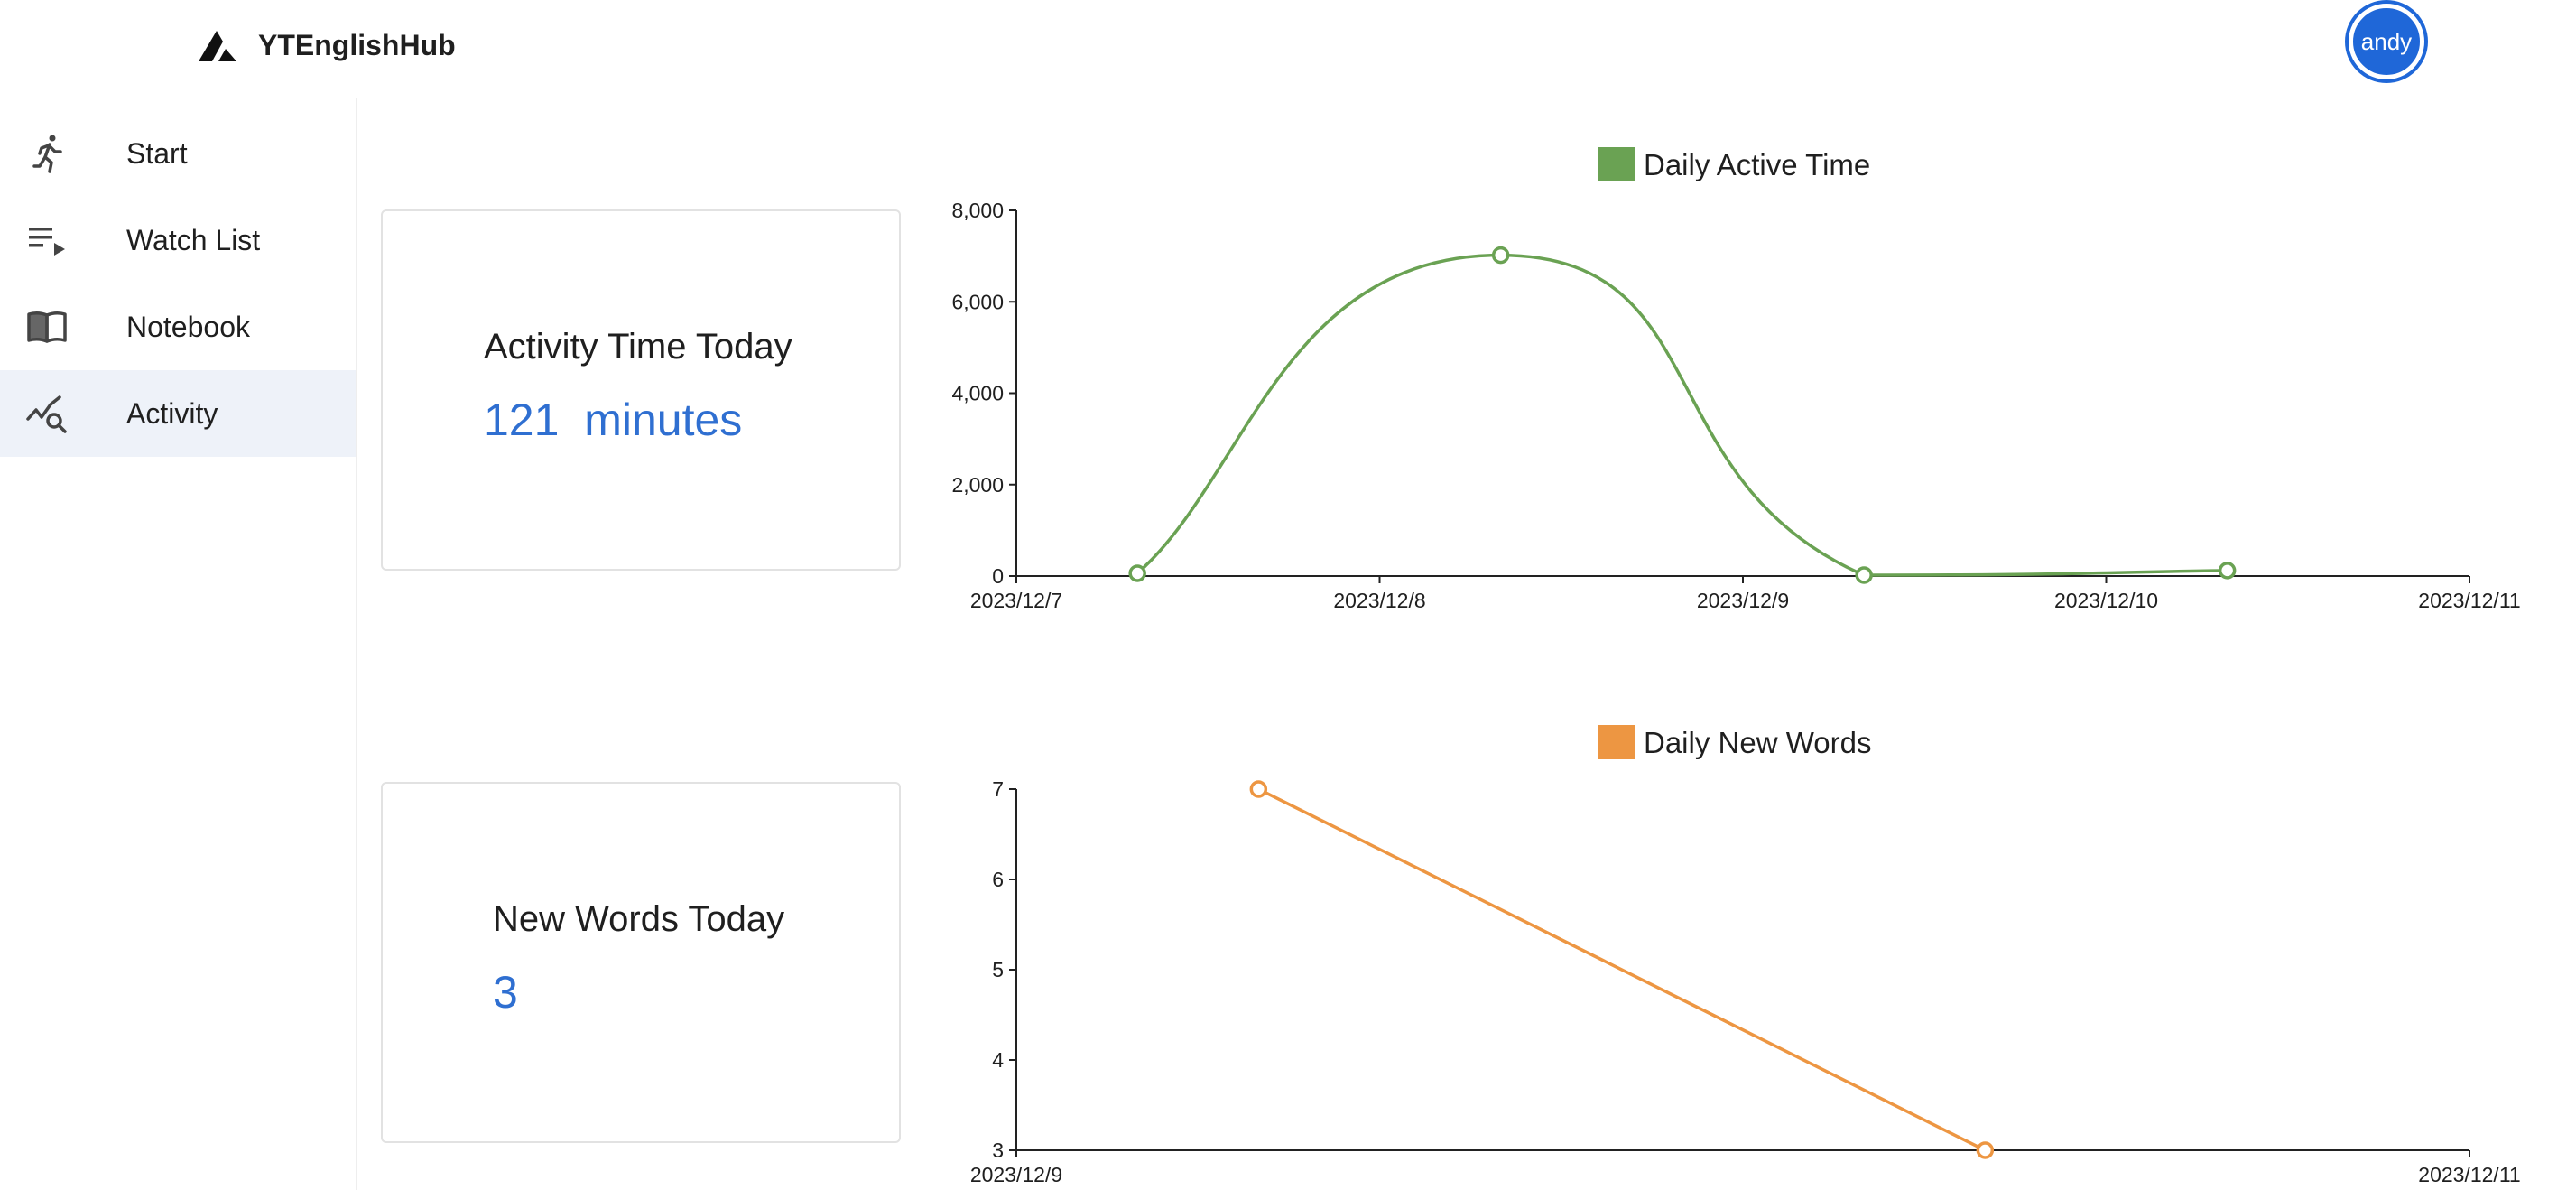 Image resolution: width=2576 pixels, height=1190 pixels. I want to click on playlist-play-icon, so click(46, 241).